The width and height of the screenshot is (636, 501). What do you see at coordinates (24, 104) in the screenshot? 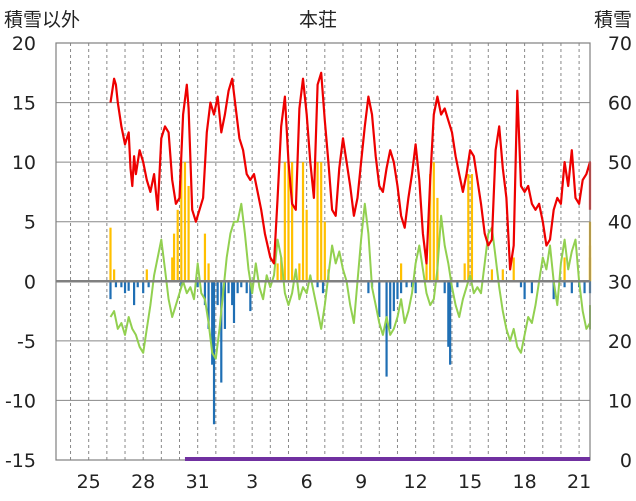
I see `left-tick-label: 15` at bounding box center [24, 104].